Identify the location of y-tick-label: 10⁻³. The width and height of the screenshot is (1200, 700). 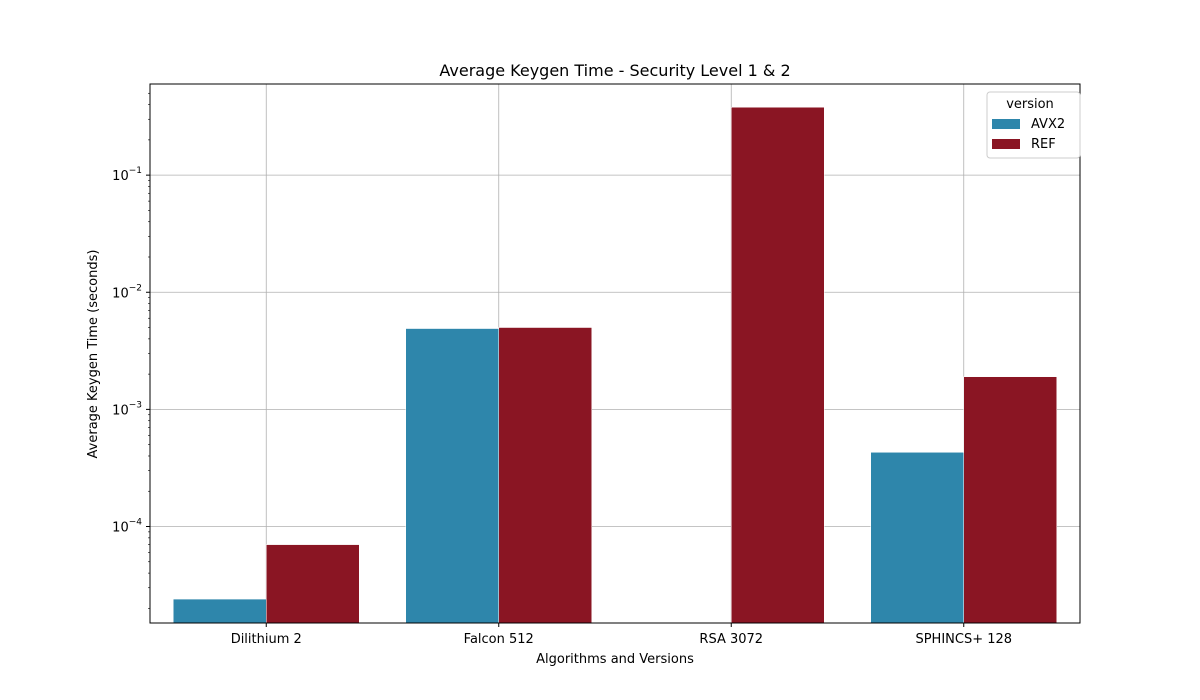
(127, 409).